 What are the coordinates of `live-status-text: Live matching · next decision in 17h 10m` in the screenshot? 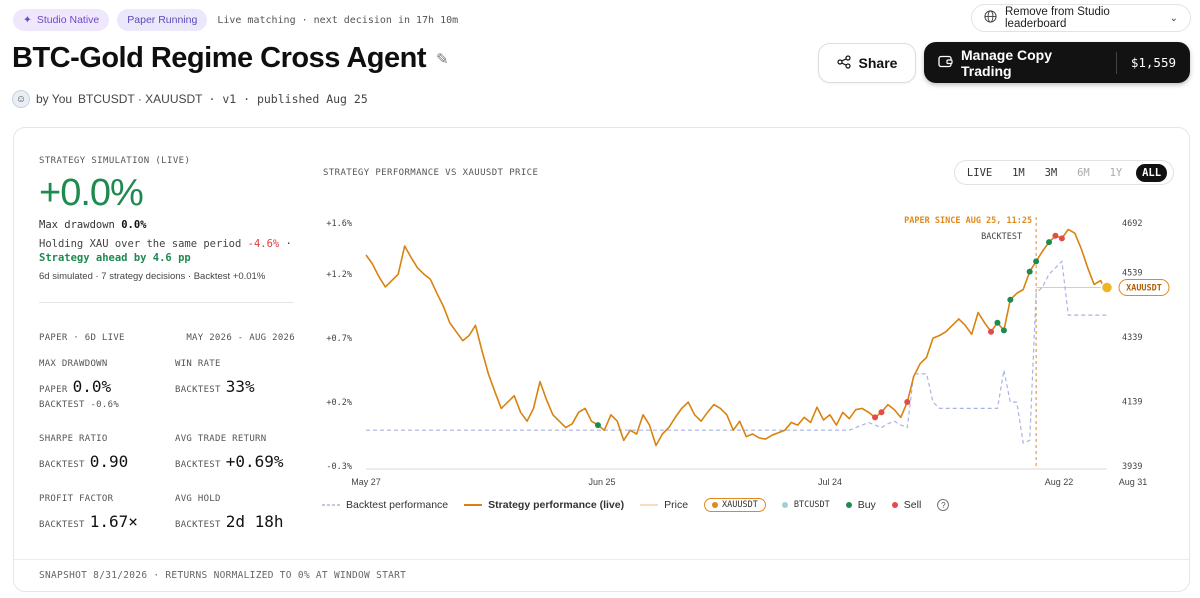 It's located at (338, 20).